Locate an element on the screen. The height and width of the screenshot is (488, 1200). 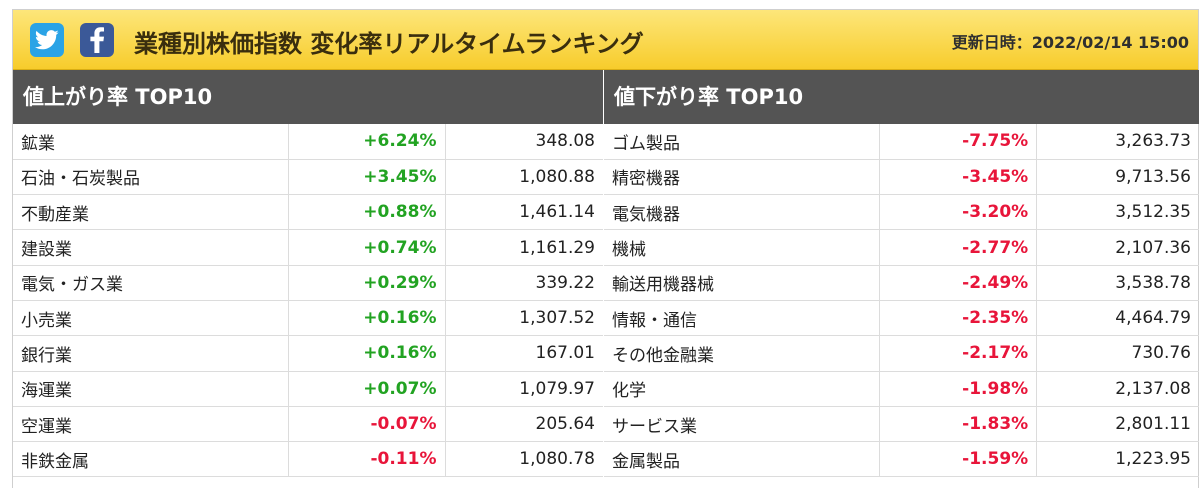
index-value: 3,512.35 is located at coordinates (1117, 212).